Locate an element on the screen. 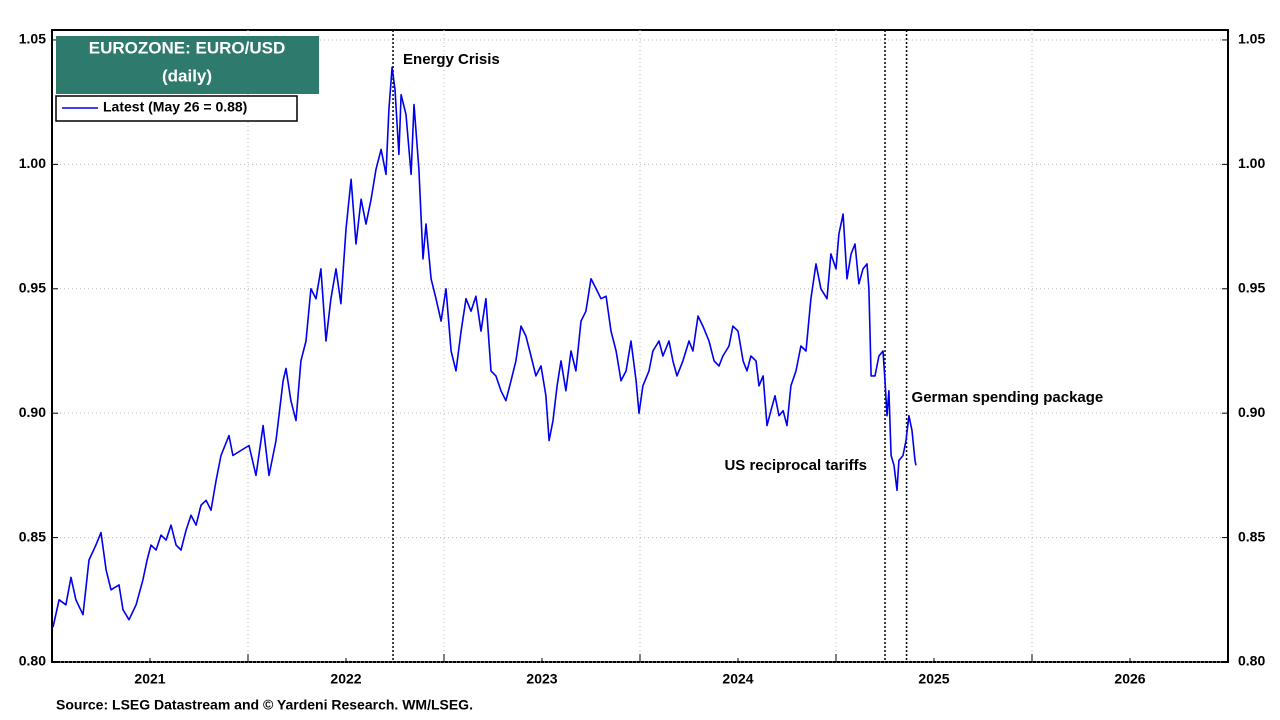 The width and height of the screenshot is (1280, 720). chart-subtitle: (daily) is located at coordinates (187, 75).